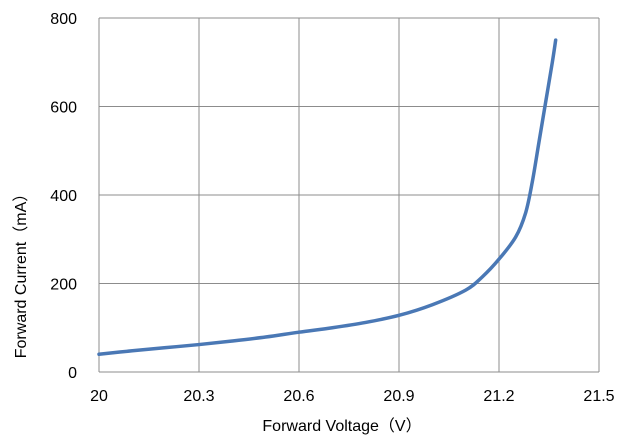 This screenshot has height=438, width=627. What do you see at coordinates (498, 396) in the screenshot?
I see `x-tick-label: 21.2` at bounding box center [498, 396].